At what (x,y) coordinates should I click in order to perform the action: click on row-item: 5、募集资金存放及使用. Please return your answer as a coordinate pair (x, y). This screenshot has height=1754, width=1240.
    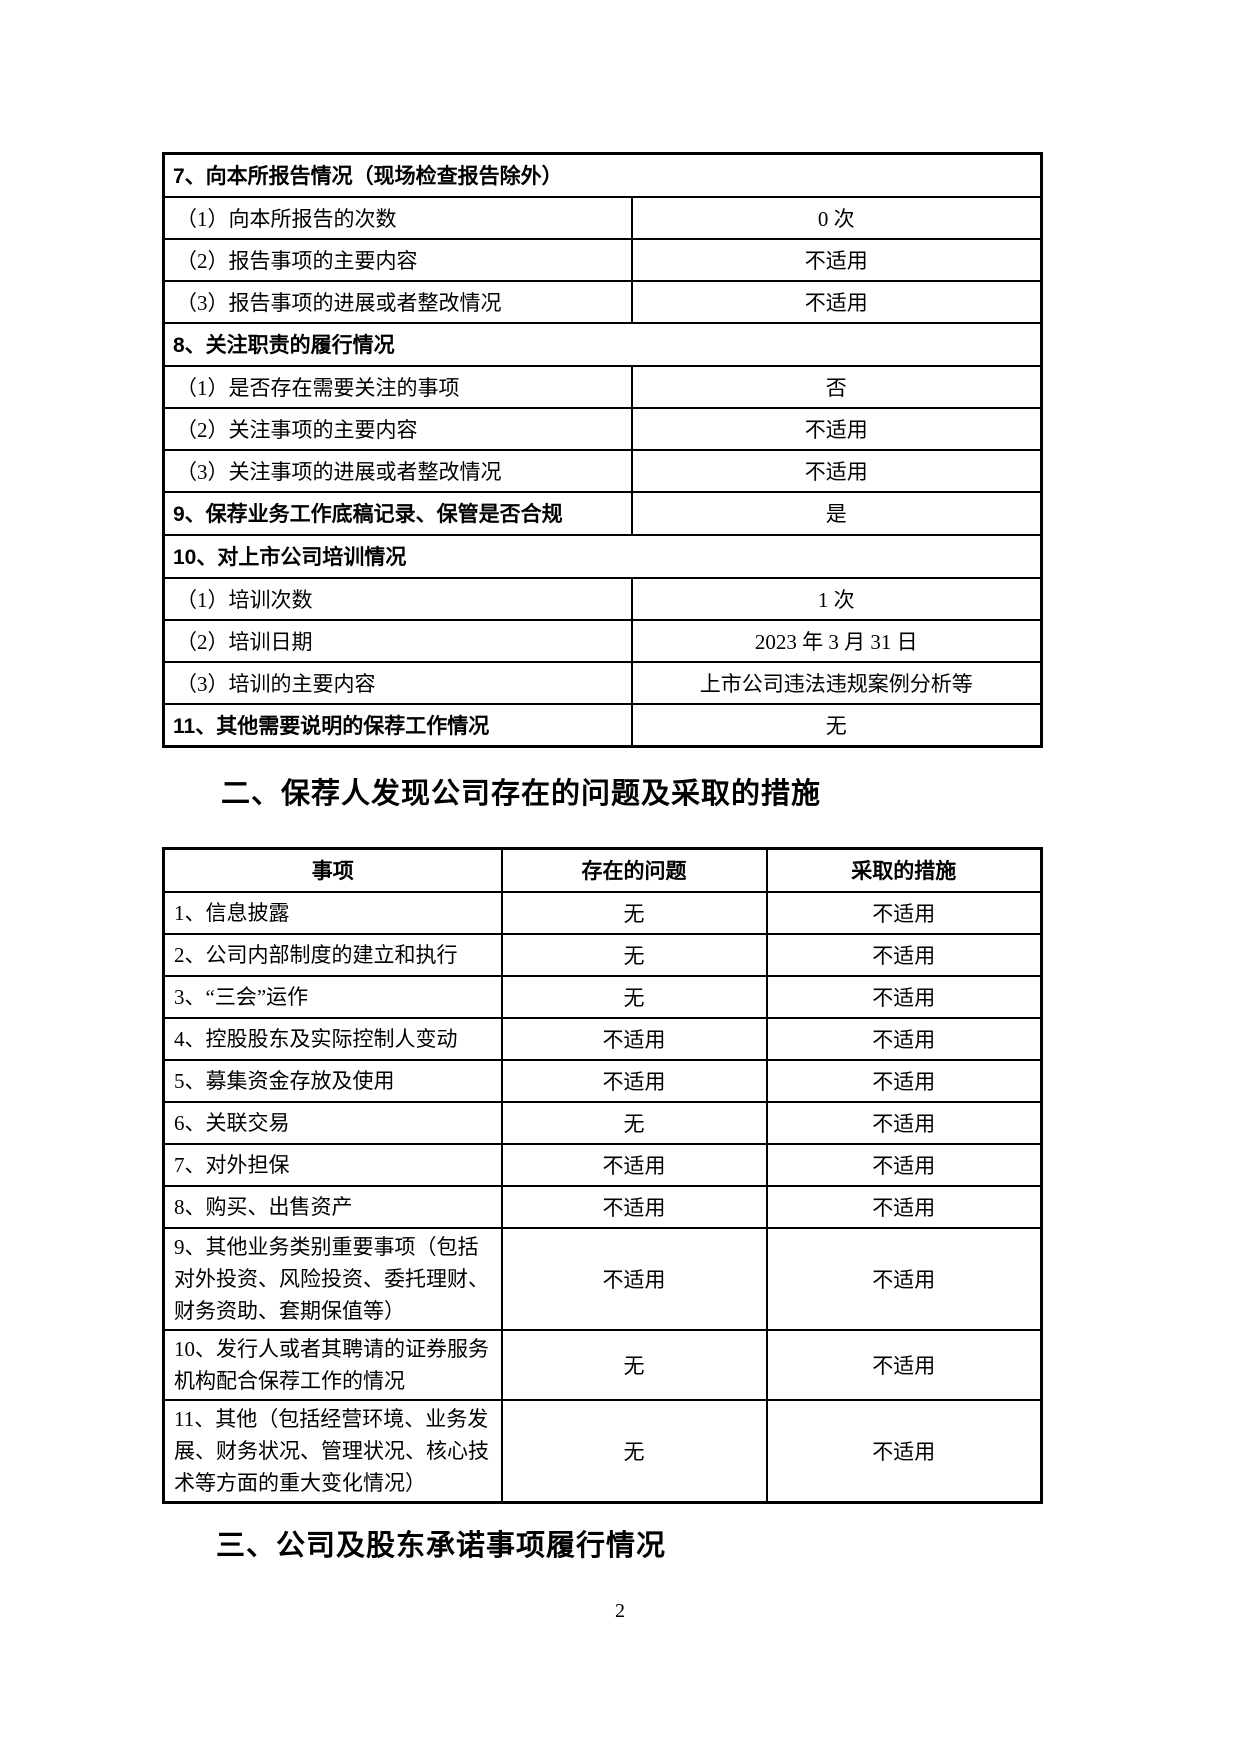
    Looking at the image, I should click on (332, 1080).